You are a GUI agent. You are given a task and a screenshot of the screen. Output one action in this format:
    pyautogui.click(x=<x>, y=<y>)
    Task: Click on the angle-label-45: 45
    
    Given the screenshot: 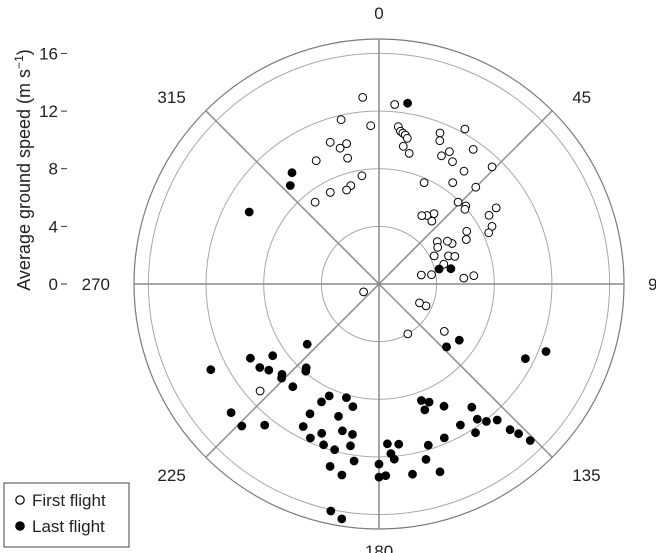 What is the action you would take?
    pyautogui.click(x=581, y=97)
    